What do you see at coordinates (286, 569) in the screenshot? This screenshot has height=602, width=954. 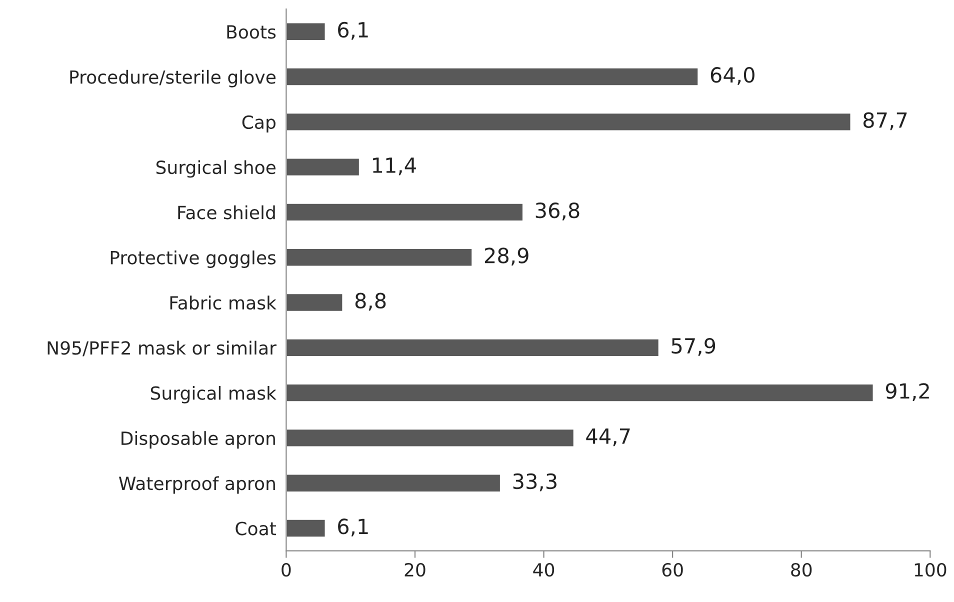 I see `x-tick-label: 0` at bounding box center [286, 569].